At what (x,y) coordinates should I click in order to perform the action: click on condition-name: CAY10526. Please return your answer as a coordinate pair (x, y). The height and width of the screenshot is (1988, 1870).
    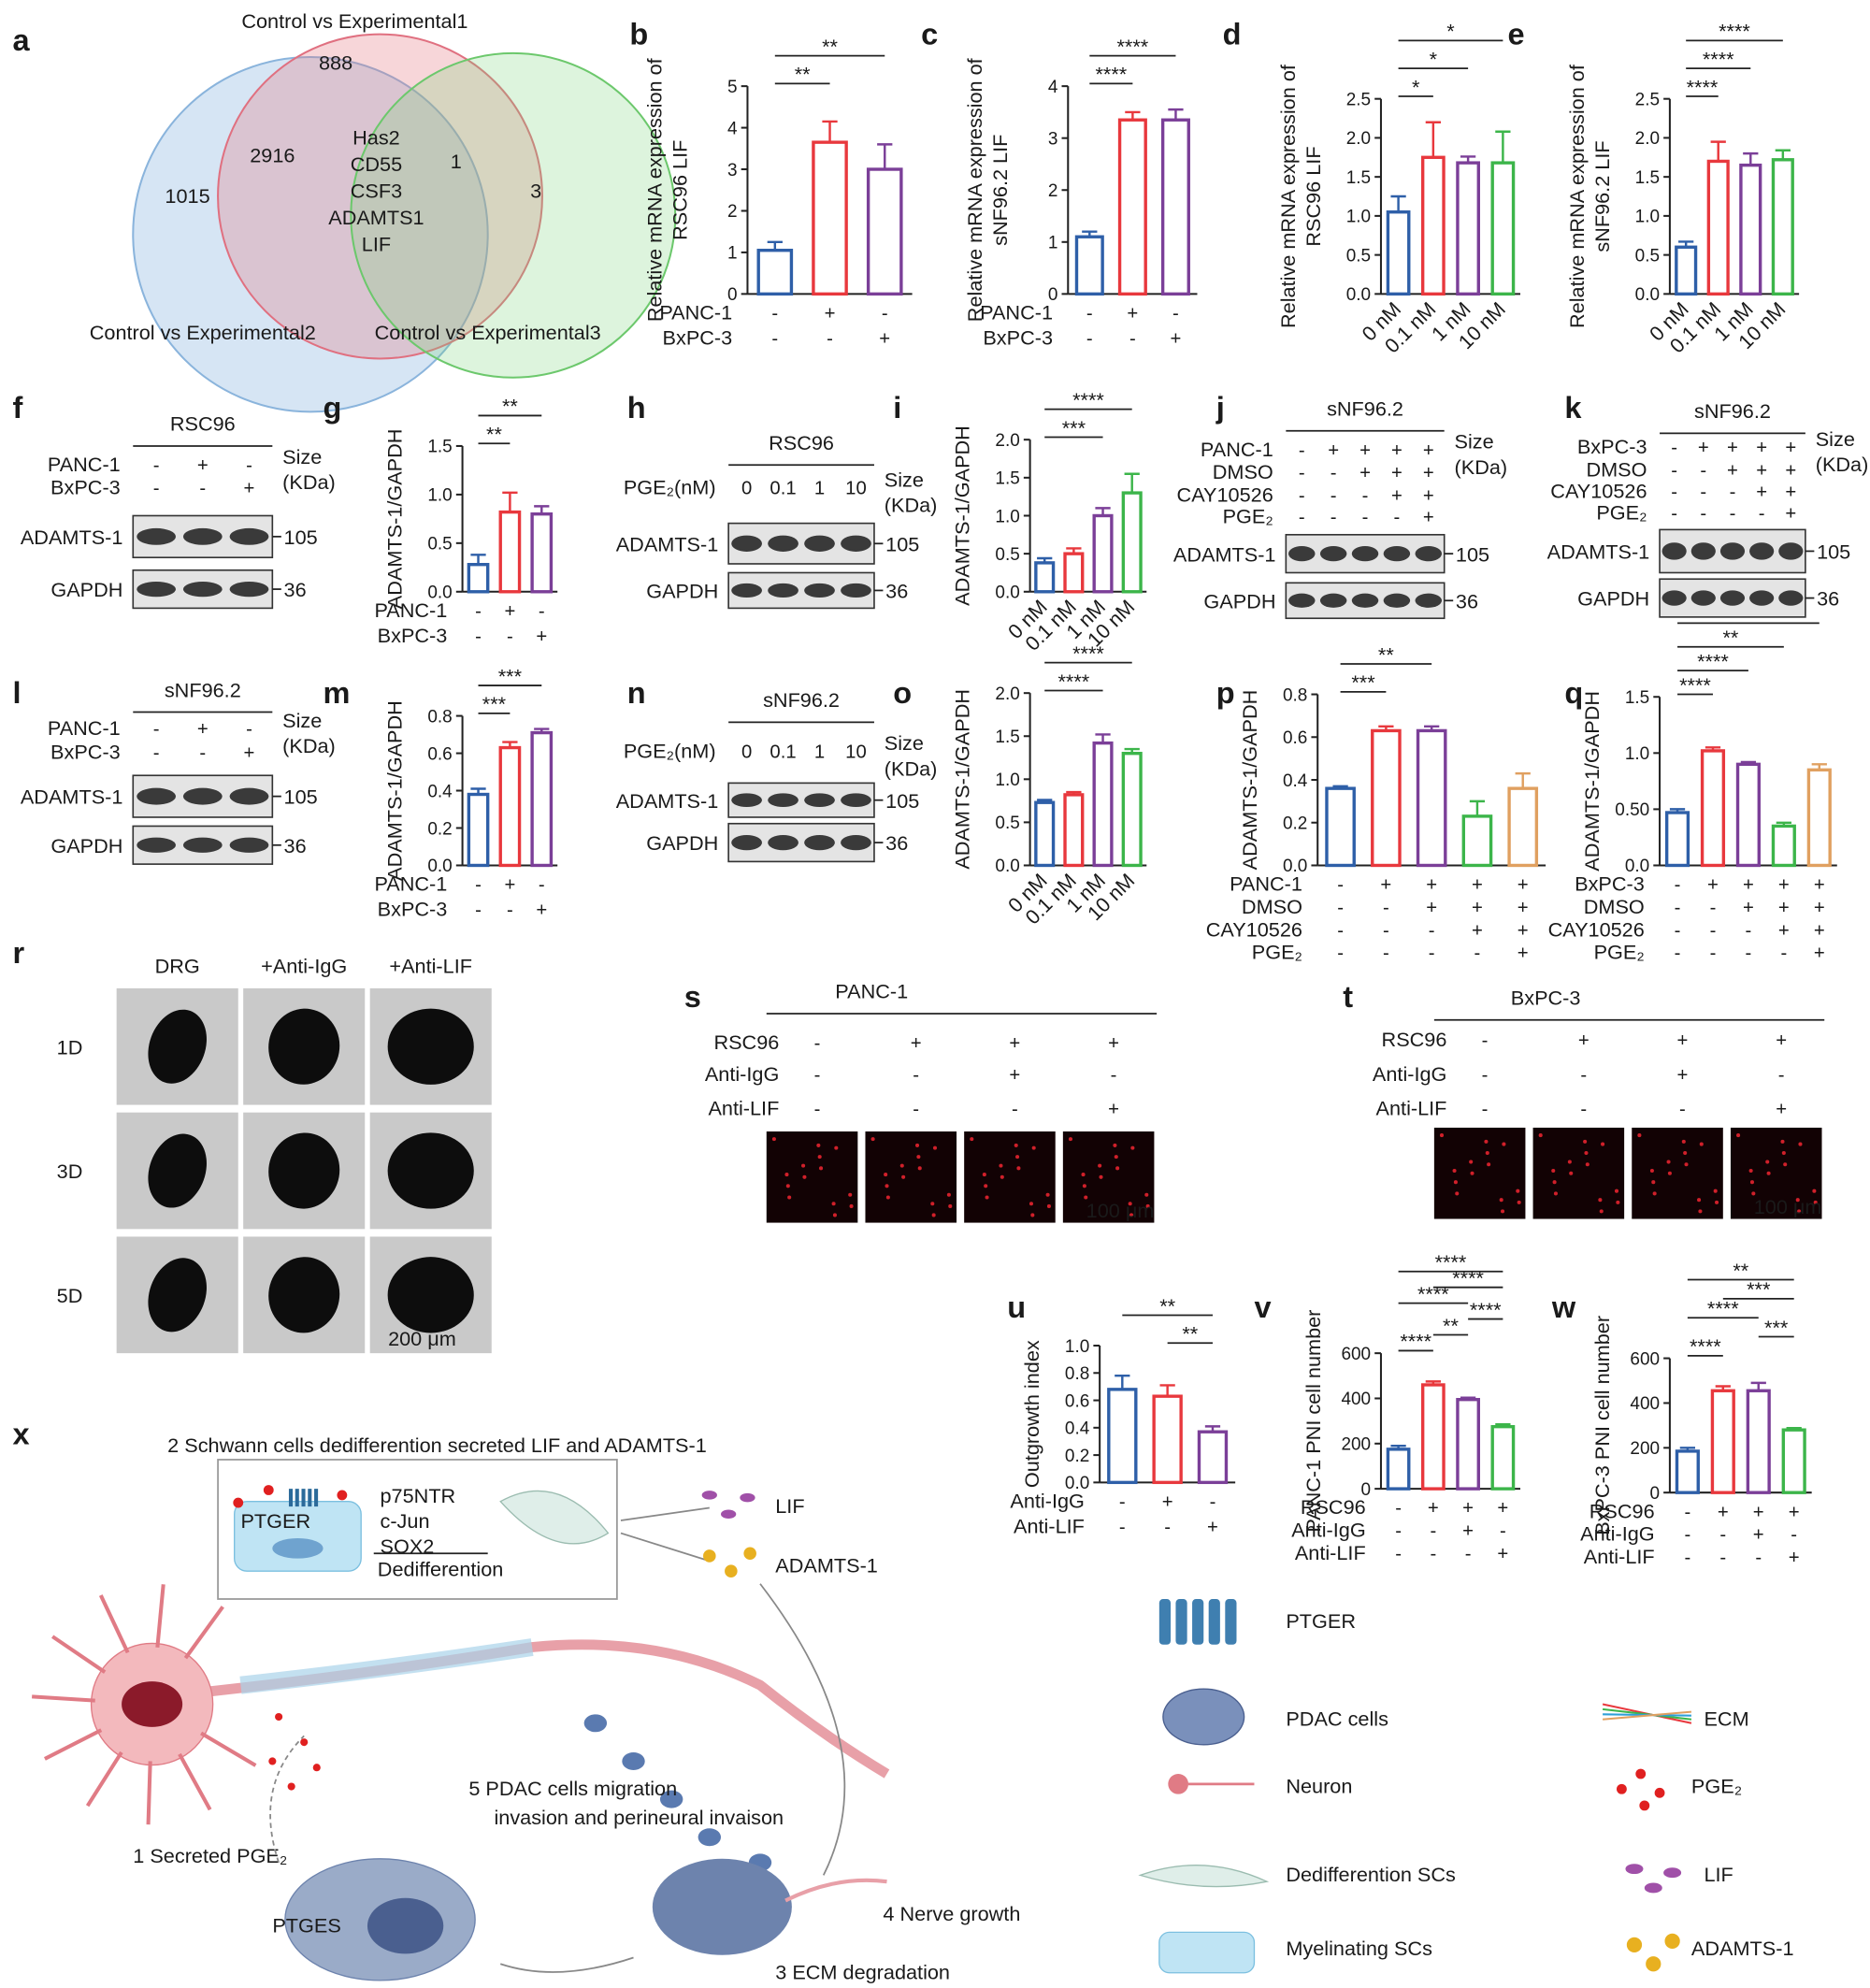
    Looking at the image, I should click on (1254, 929).